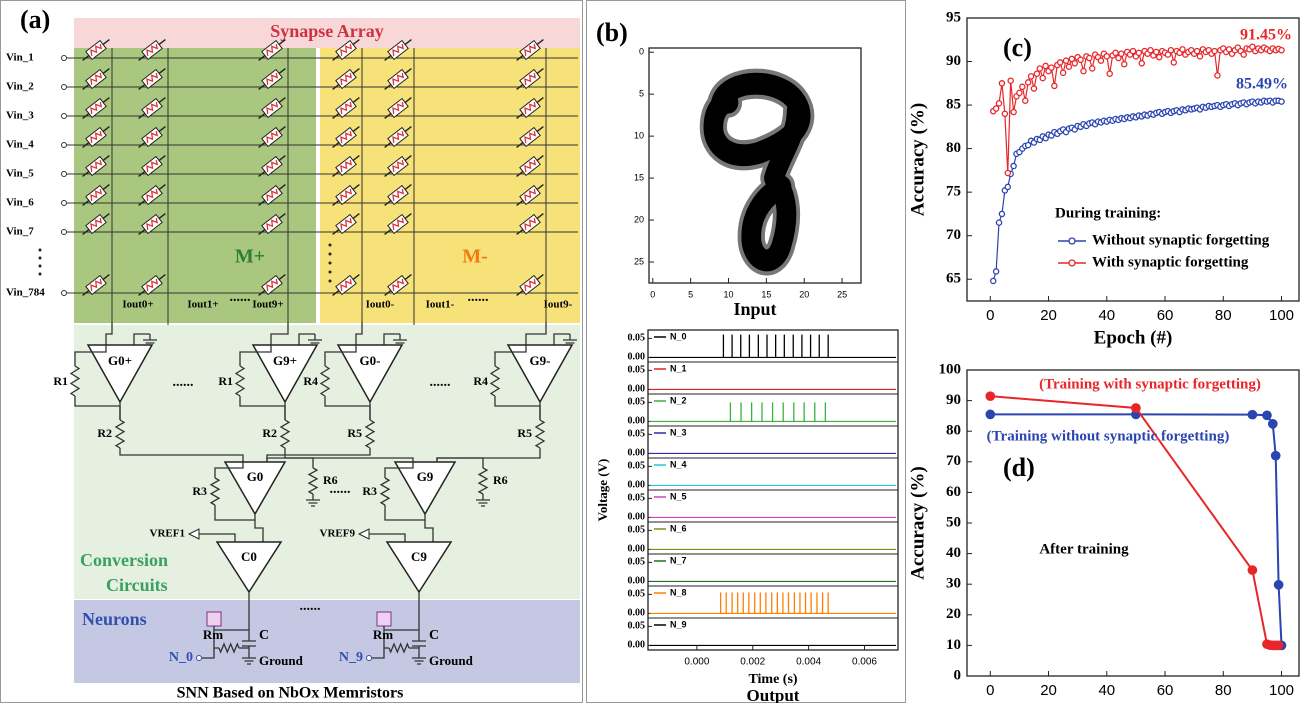 Image resolution: width=1304 pixels, height=703 pixels. I want to click on y-tick-label: 75, so click(953, 192).